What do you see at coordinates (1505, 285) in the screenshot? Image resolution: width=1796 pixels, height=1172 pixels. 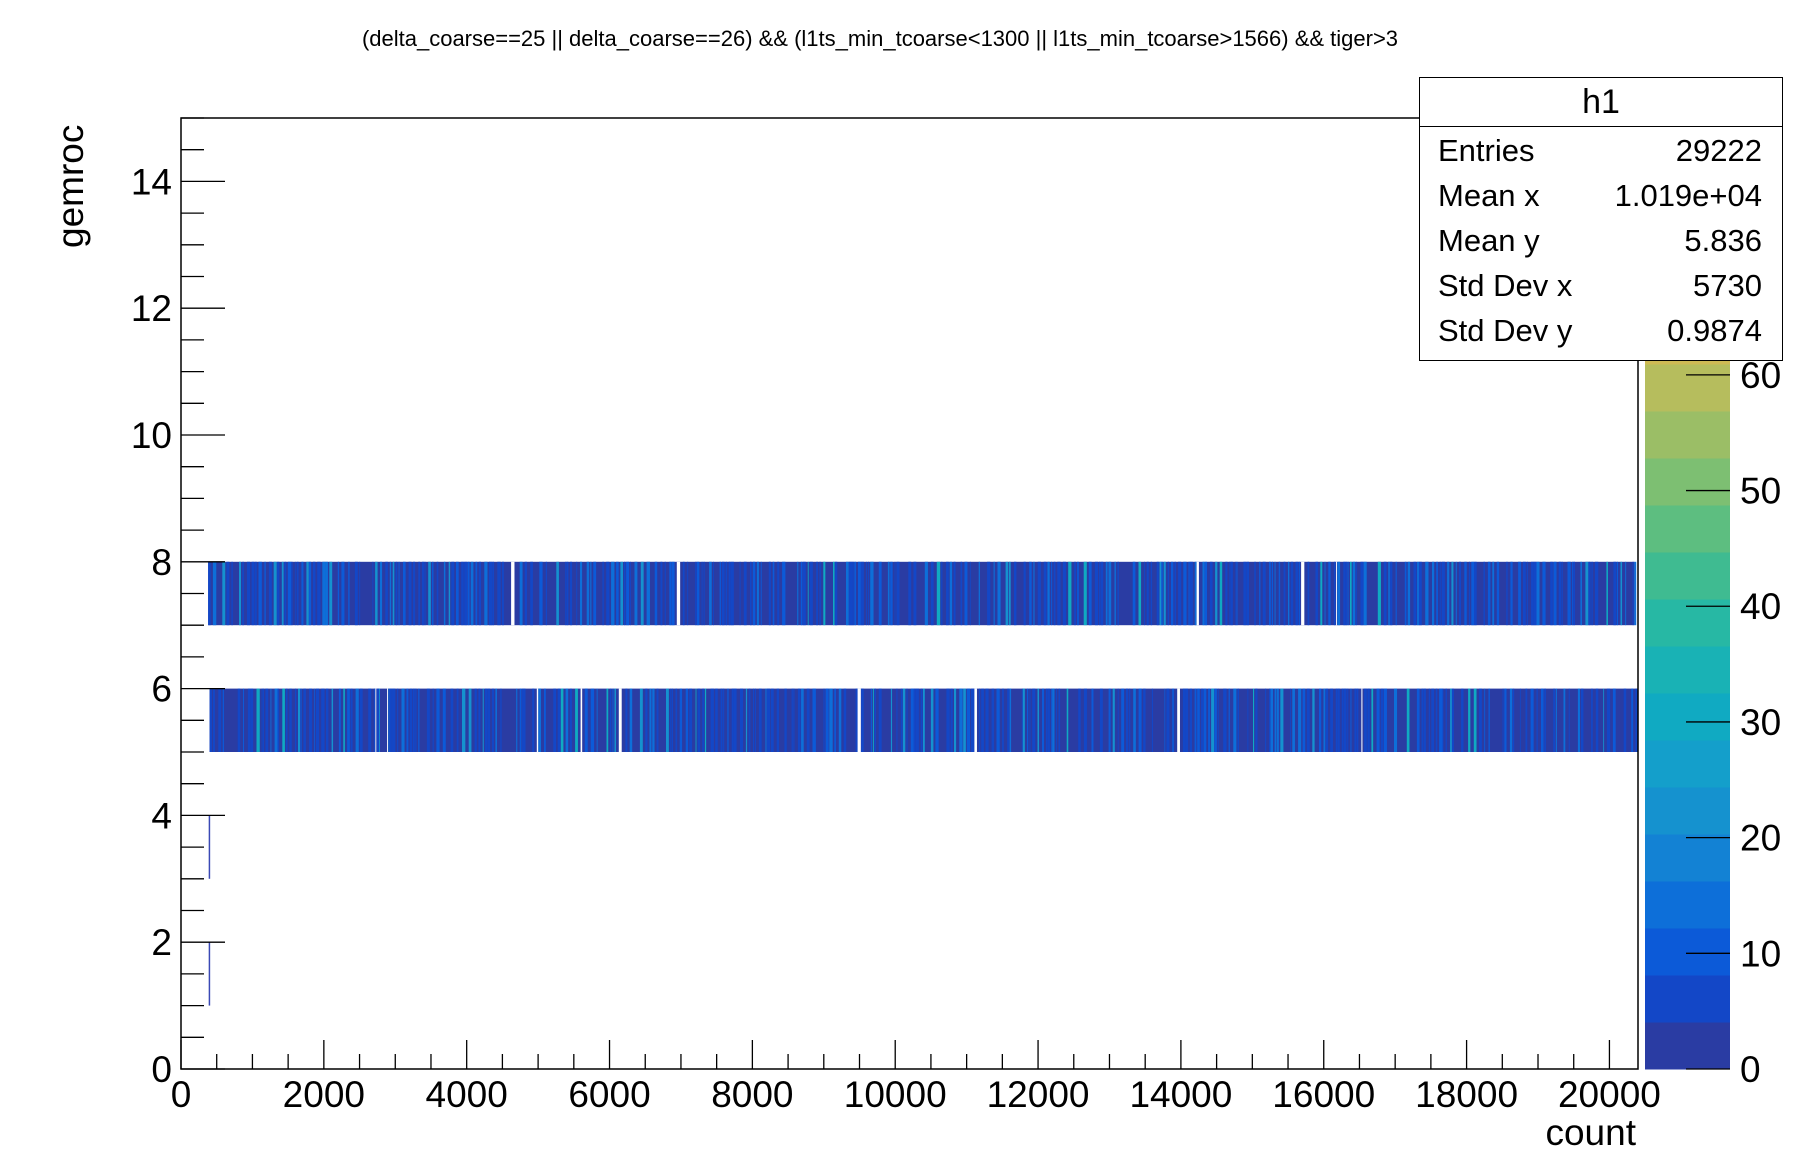 I see `stats-label: Std Dev x` at bounding box center [1505, 285].